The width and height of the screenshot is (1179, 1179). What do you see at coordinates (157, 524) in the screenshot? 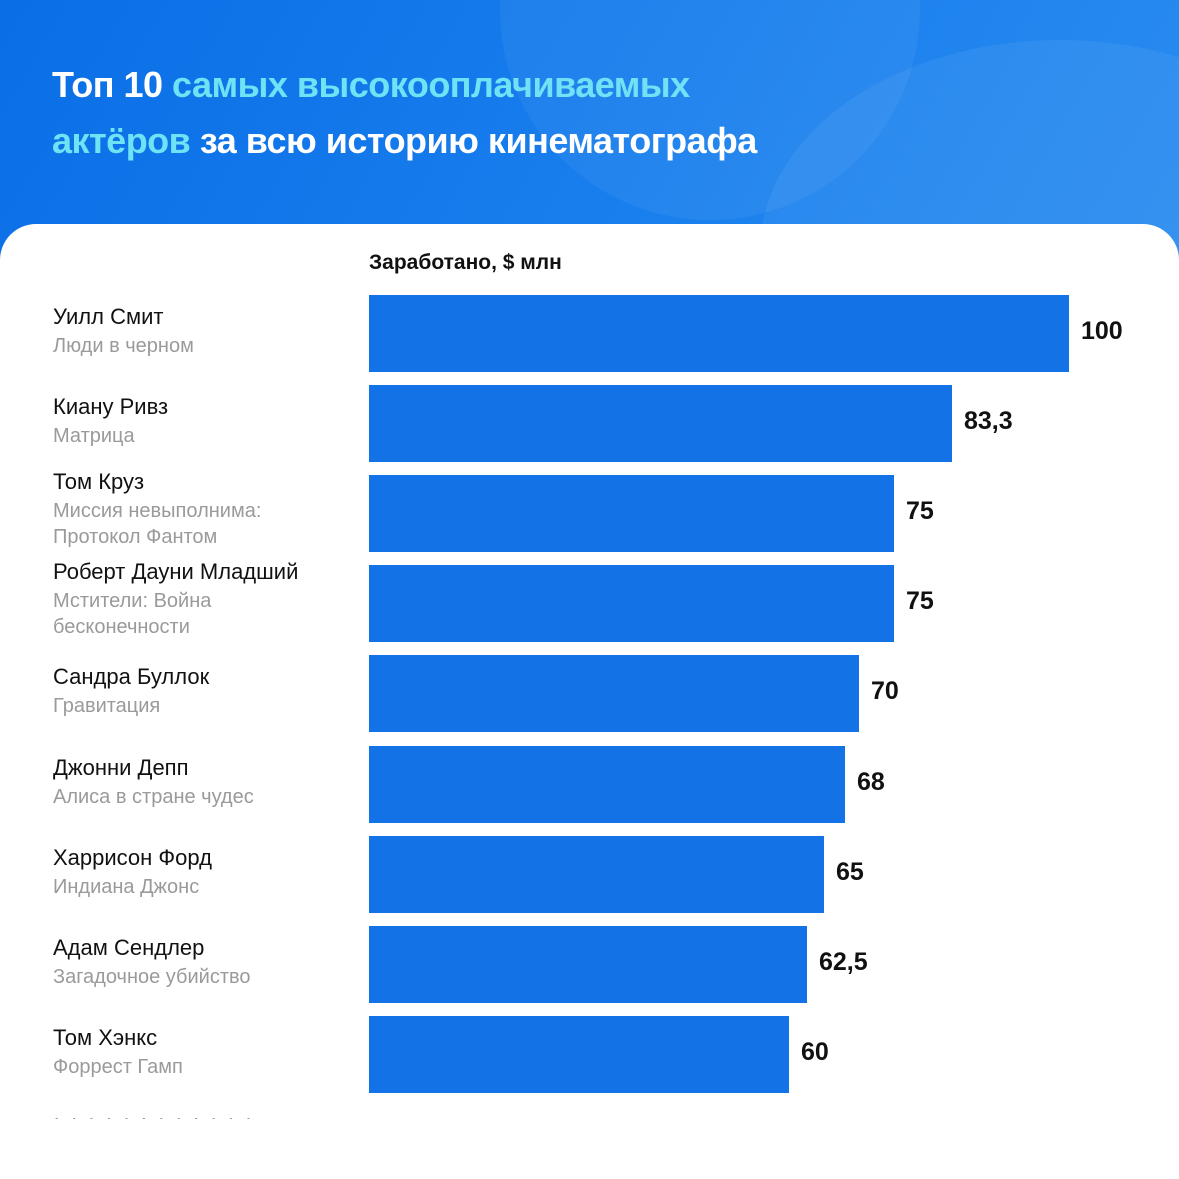
I see `movie-title: Миссия невыполнима: Протокол Фантом` at bounding box center [157, 524].